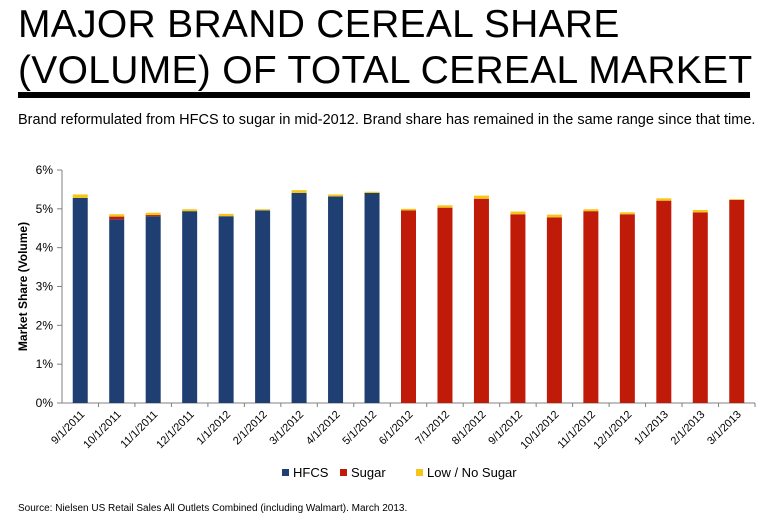  What do you see at coordinates (724, 428) in the screenshot?
I see `x-tick-label: 3/1/2013` at bounding box center [724, 428].